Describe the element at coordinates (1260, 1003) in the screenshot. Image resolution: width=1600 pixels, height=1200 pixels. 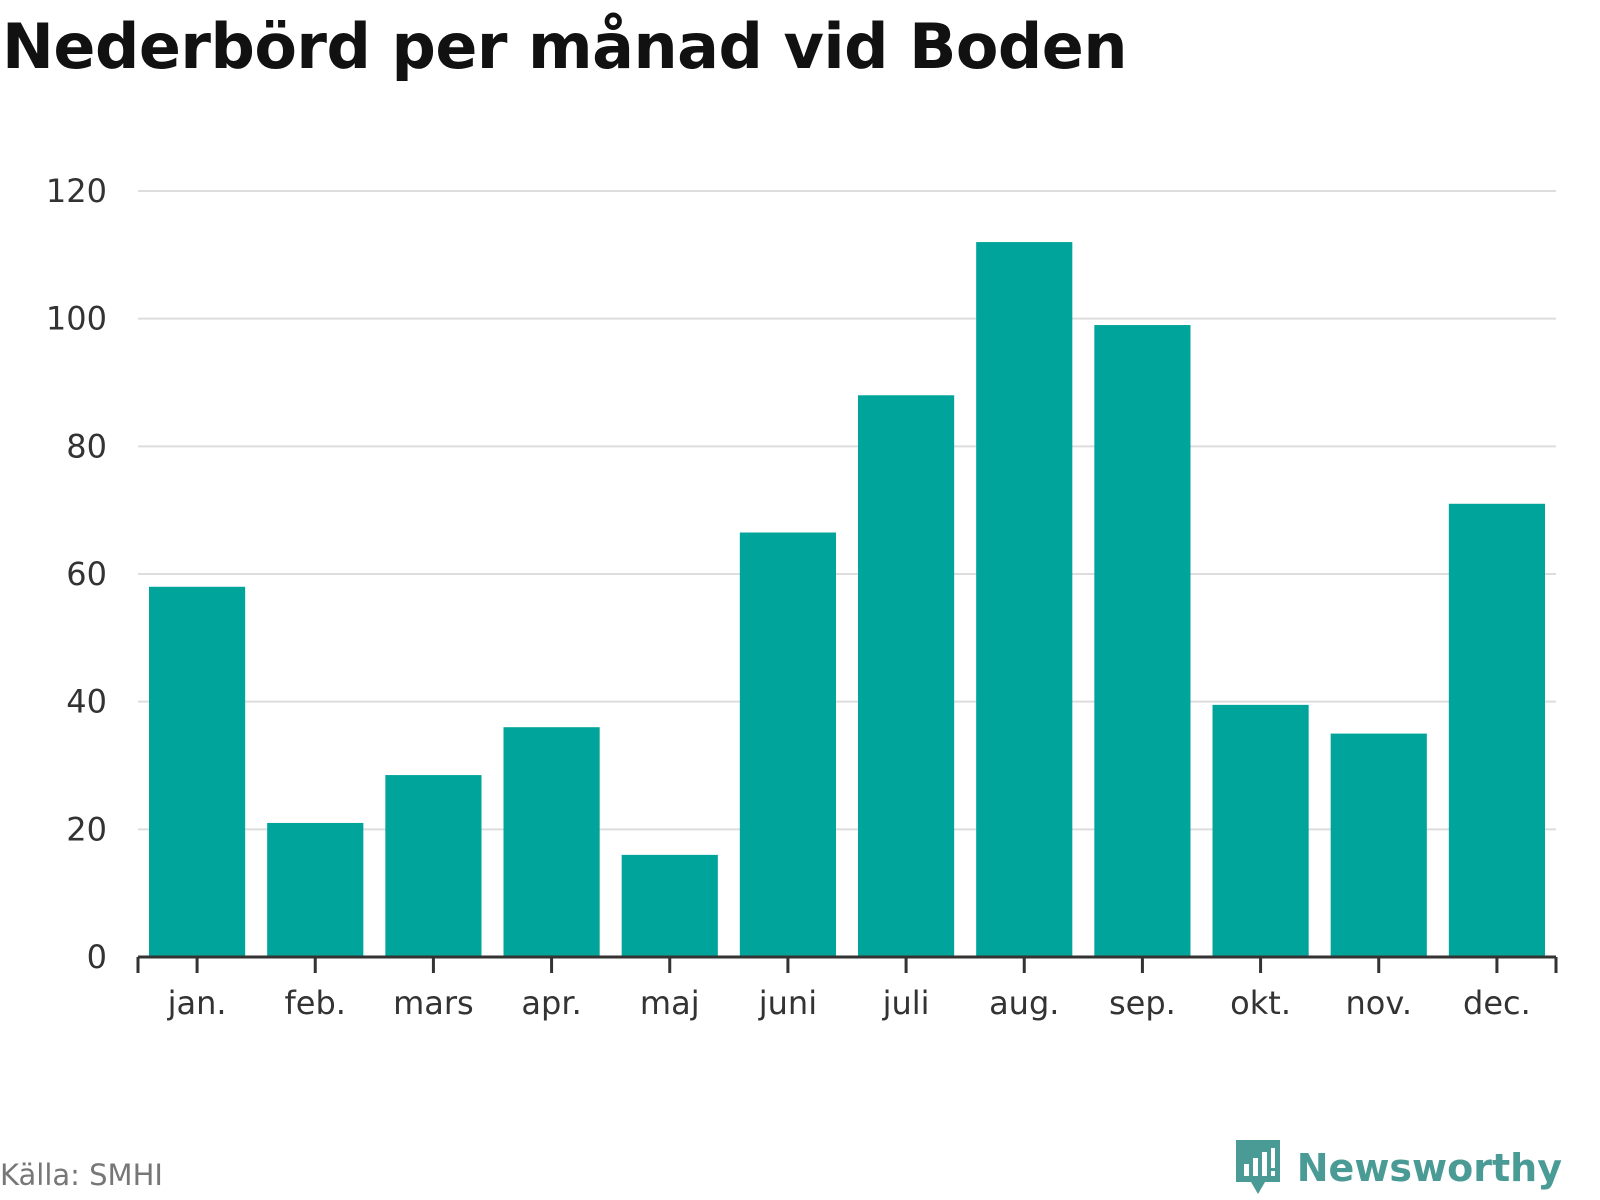
I see `x-tick-label: okt.` at that location.